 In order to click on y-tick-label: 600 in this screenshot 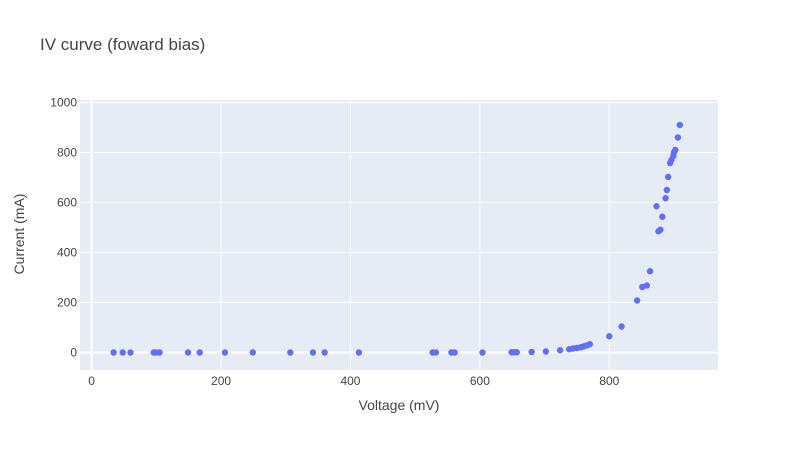, I will do `click(67, 203)`.